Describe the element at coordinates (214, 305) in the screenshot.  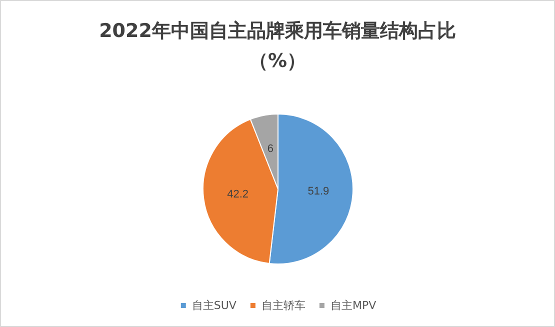
I see `legend-label: 自主SUV` at that location.